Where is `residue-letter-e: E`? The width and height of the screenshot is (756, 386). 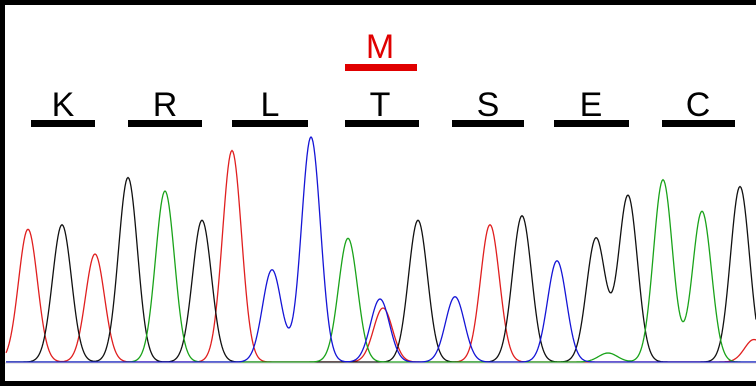 residue-letter-e: E is located at coordinates (591, 105).